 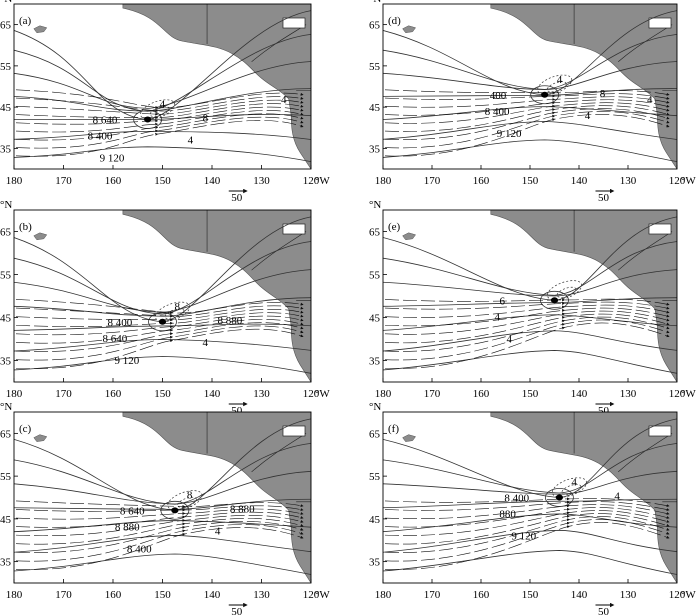 I want to click on contour-label: 6, so click(x=503, y=301).